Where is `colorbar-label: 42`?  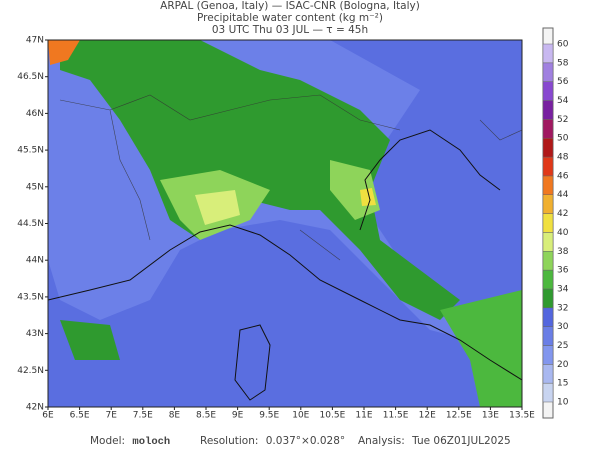 colorbar-label: 42 is located at coordinates (562, 214).